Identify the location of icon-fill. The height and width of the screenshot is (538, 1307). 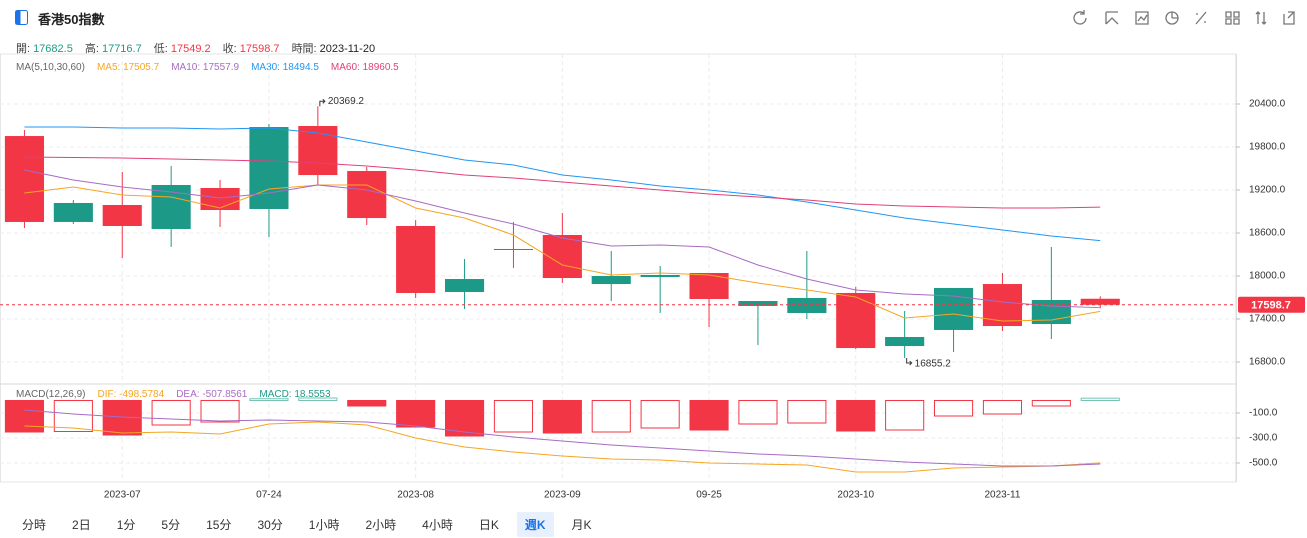
(18, 17).